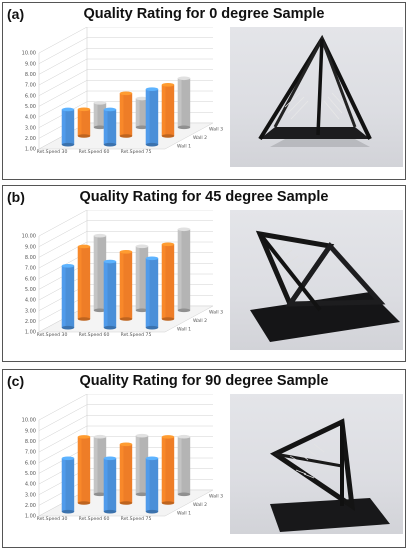 This screenshot has height=550, width=409. I want to click on series-label: Wall 1, so click(184, 514).